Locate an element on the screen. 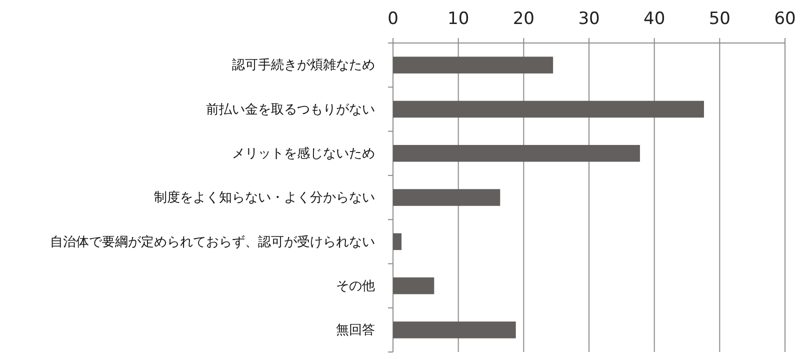  y-tick-label: メリットを感じないため is located at coordinates (303, 154).